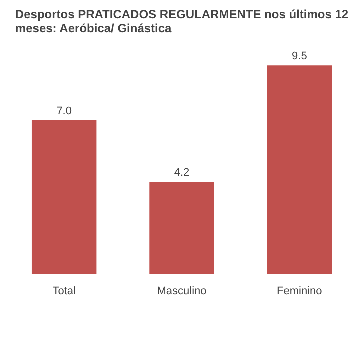 The height and width of the screenshot is (348, 363). I want to click on x-tick-label: Masculino, so click(182, 292).